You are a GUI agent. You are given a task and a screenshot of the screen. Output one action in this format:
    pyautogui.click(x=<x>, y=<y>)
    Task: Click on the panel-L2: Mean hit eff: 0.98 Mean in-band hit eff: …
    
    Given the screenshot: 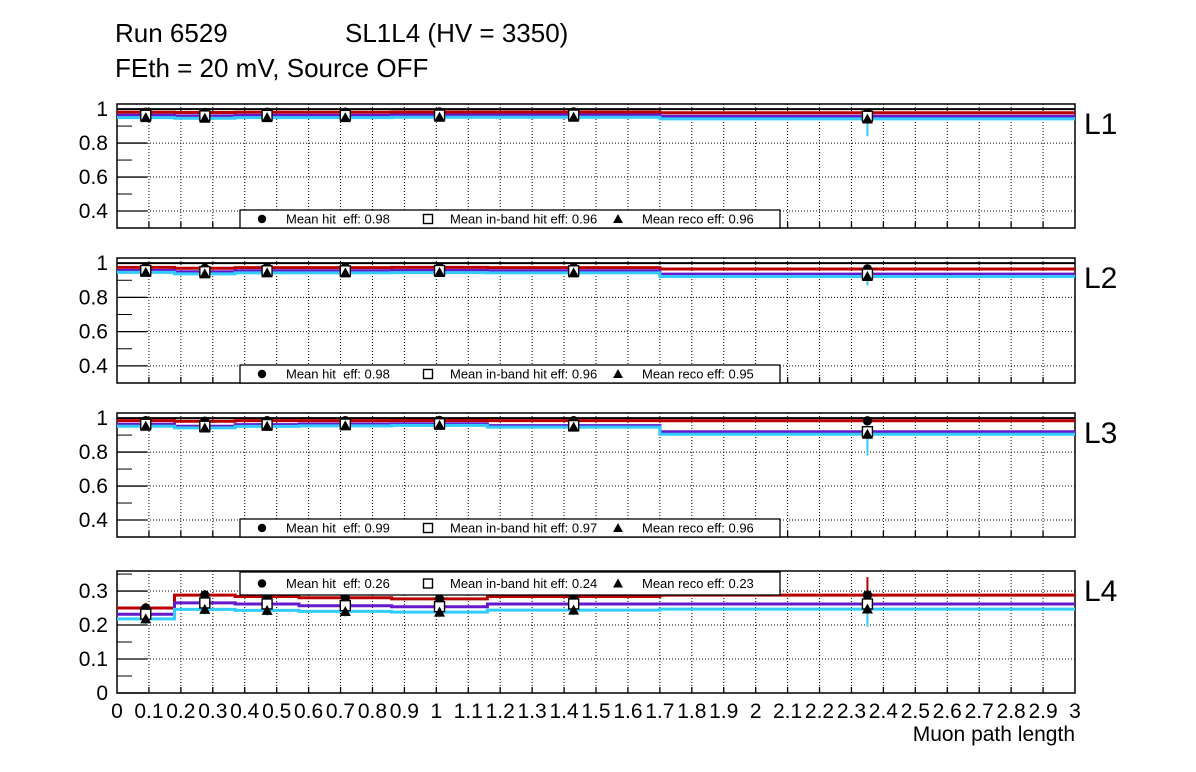 What is the action you would take?
    pyautogui.click(x=598, y=318)
    